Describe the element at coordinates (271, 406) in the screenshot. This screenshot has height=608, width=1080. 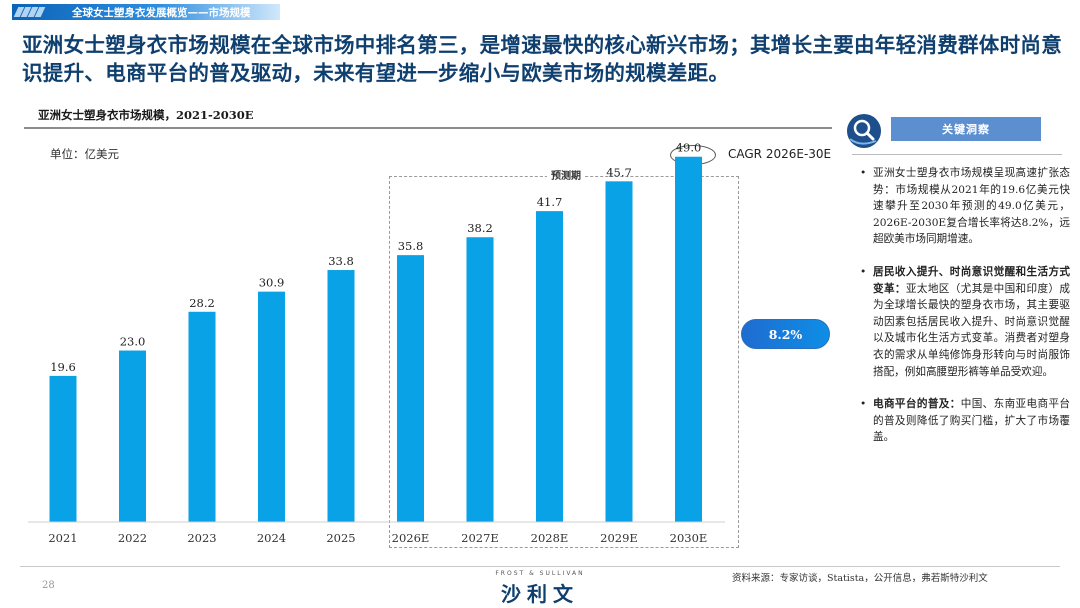
I see `bar-2024` at that location.